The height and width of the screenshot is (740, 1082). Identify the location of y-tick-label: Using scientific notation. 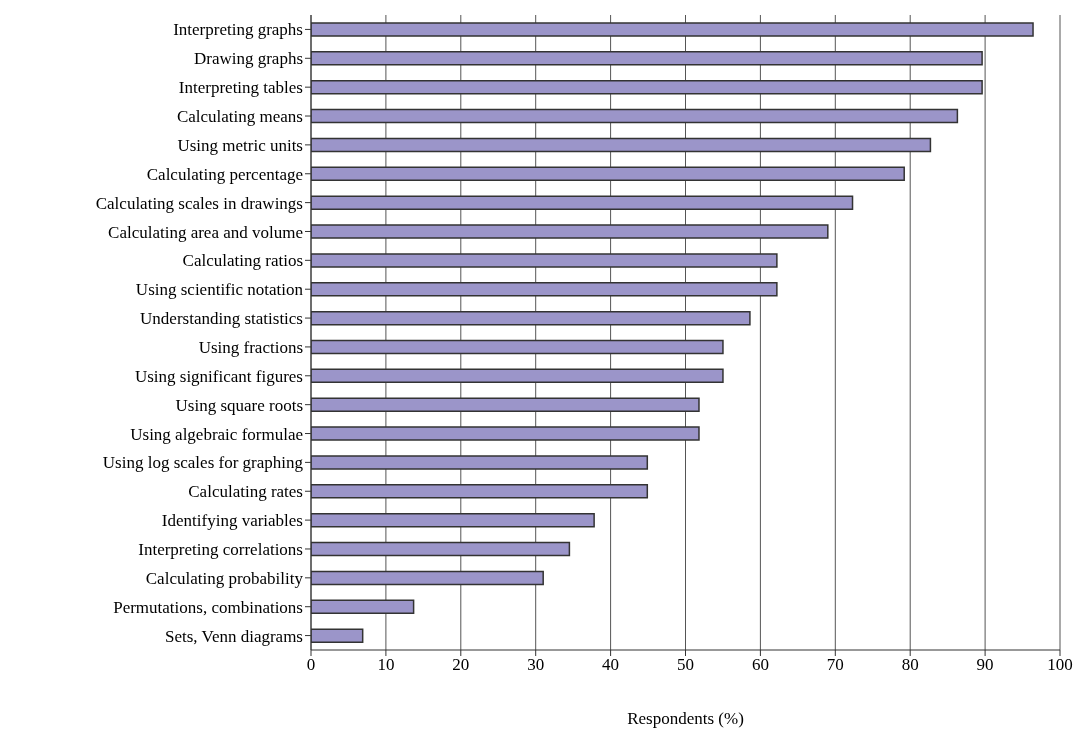
(219, 290).